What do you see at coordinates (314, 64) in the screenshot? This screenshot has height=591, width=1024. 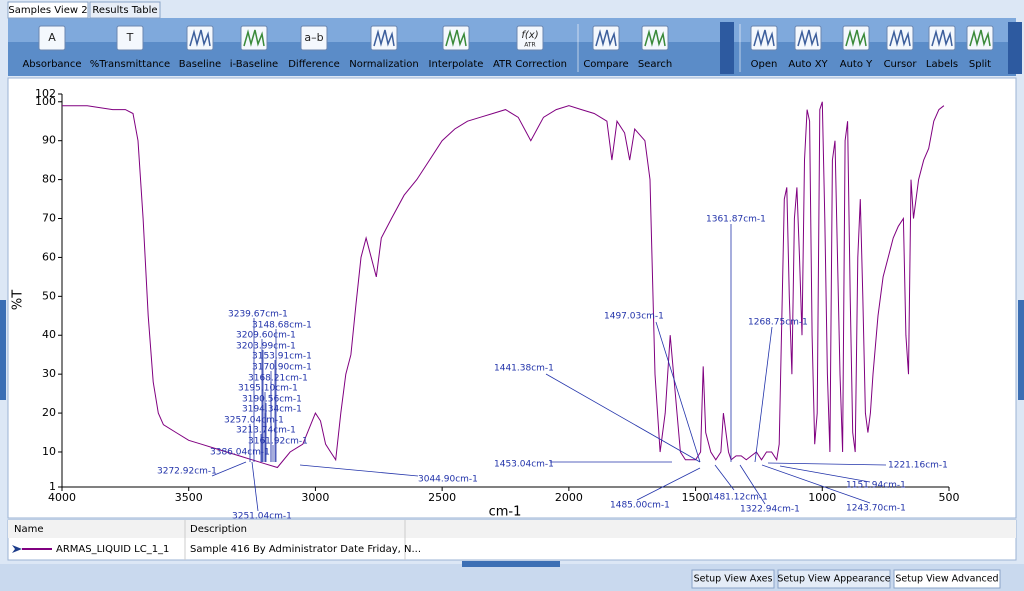 I see `button-label: Difference` at bounding box center [314, 64].